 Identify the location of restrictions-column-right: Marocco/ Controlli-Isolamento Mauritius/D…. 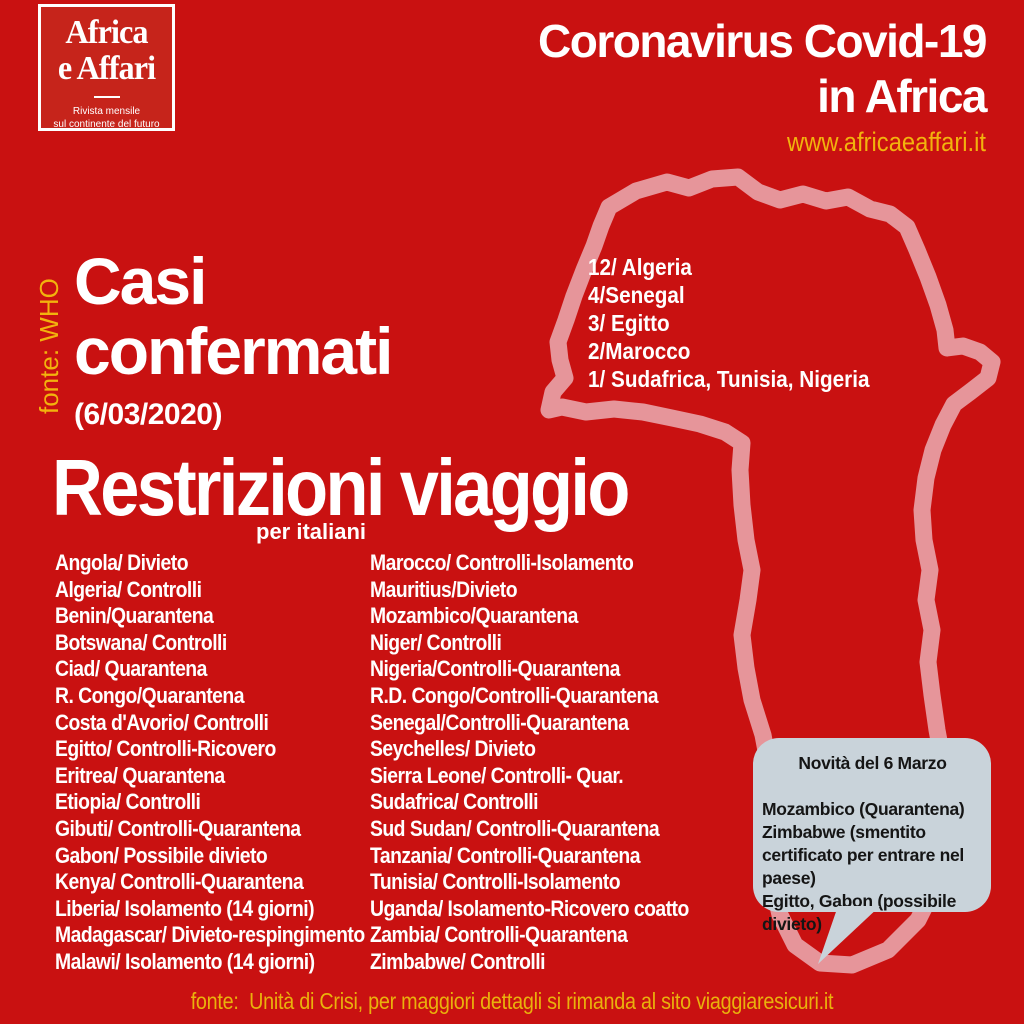
(529, 763).